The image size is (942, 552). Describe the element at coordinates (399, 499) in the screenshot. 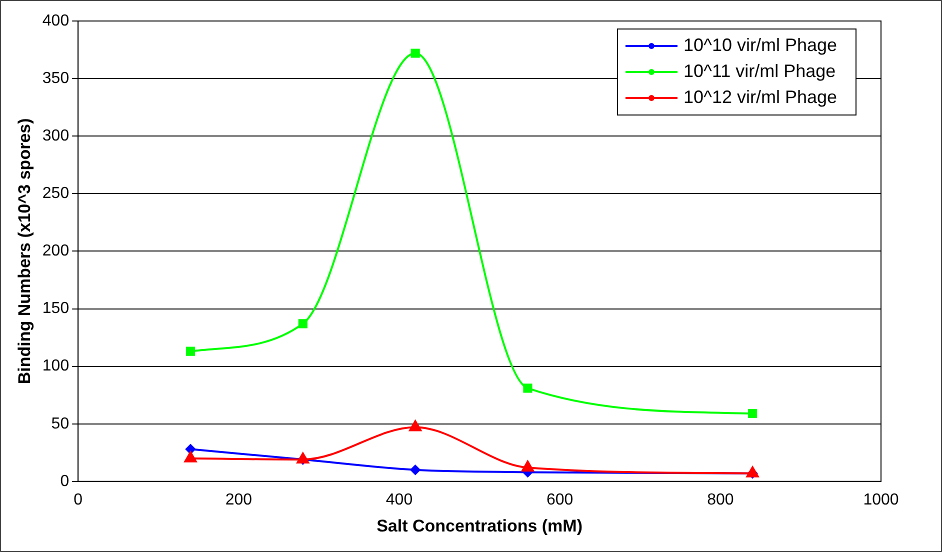

I see `x-tick-label: 400` at that location.